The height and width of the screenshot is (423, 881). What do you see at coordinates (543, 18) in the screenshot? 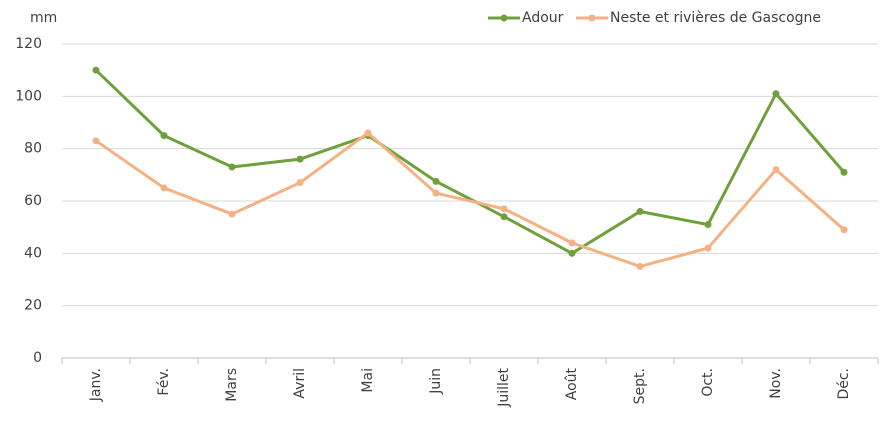
I see `legend-label: Adour` at bounding box center [543, 18].